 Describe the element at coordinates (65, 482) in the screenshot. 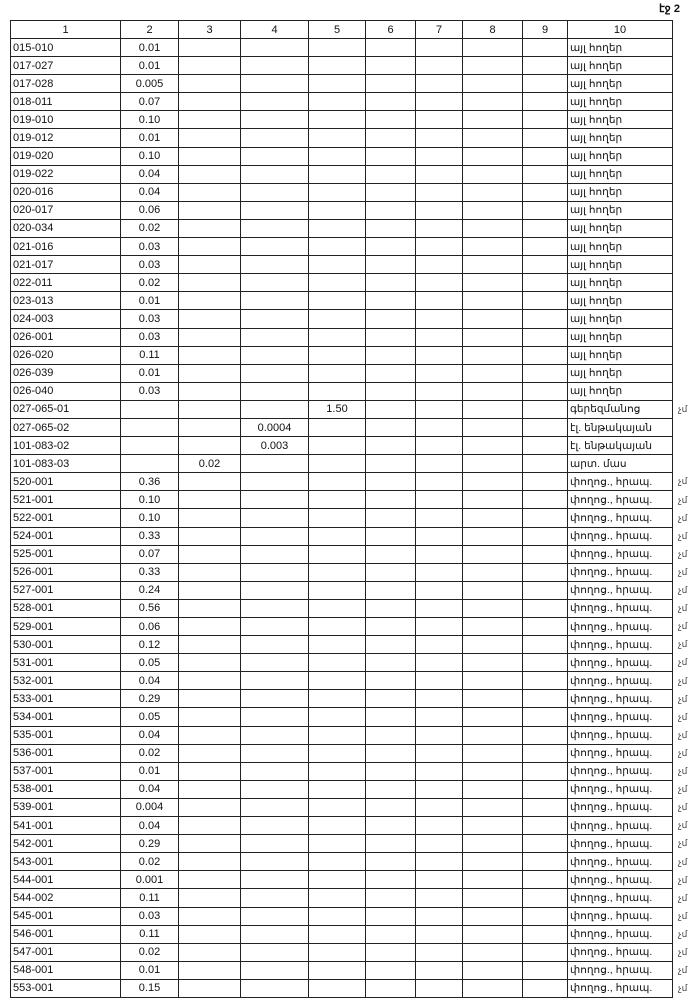

I see `parcel-code: 520-001` at that location.